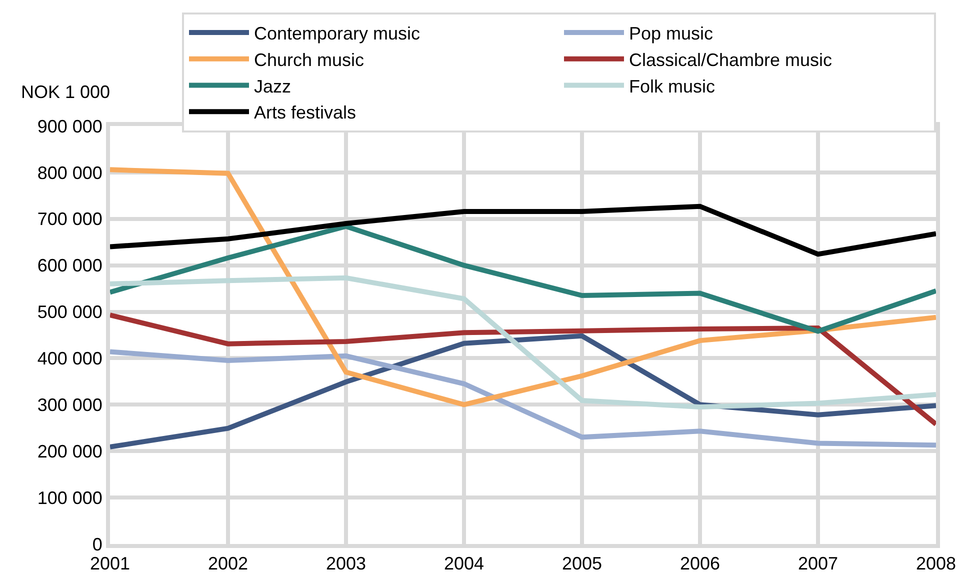  Describe the element at coordinates (671, 33) in the screenshot. I see `legend-label: Pop music` at that location.